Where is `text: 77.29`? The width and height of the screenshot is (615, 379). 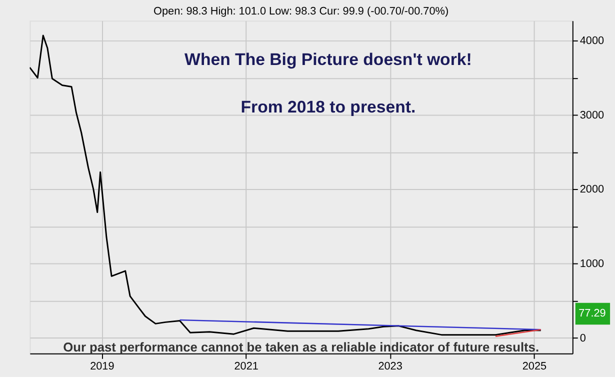 text: 77.29 is located at coordinates (592, 314).